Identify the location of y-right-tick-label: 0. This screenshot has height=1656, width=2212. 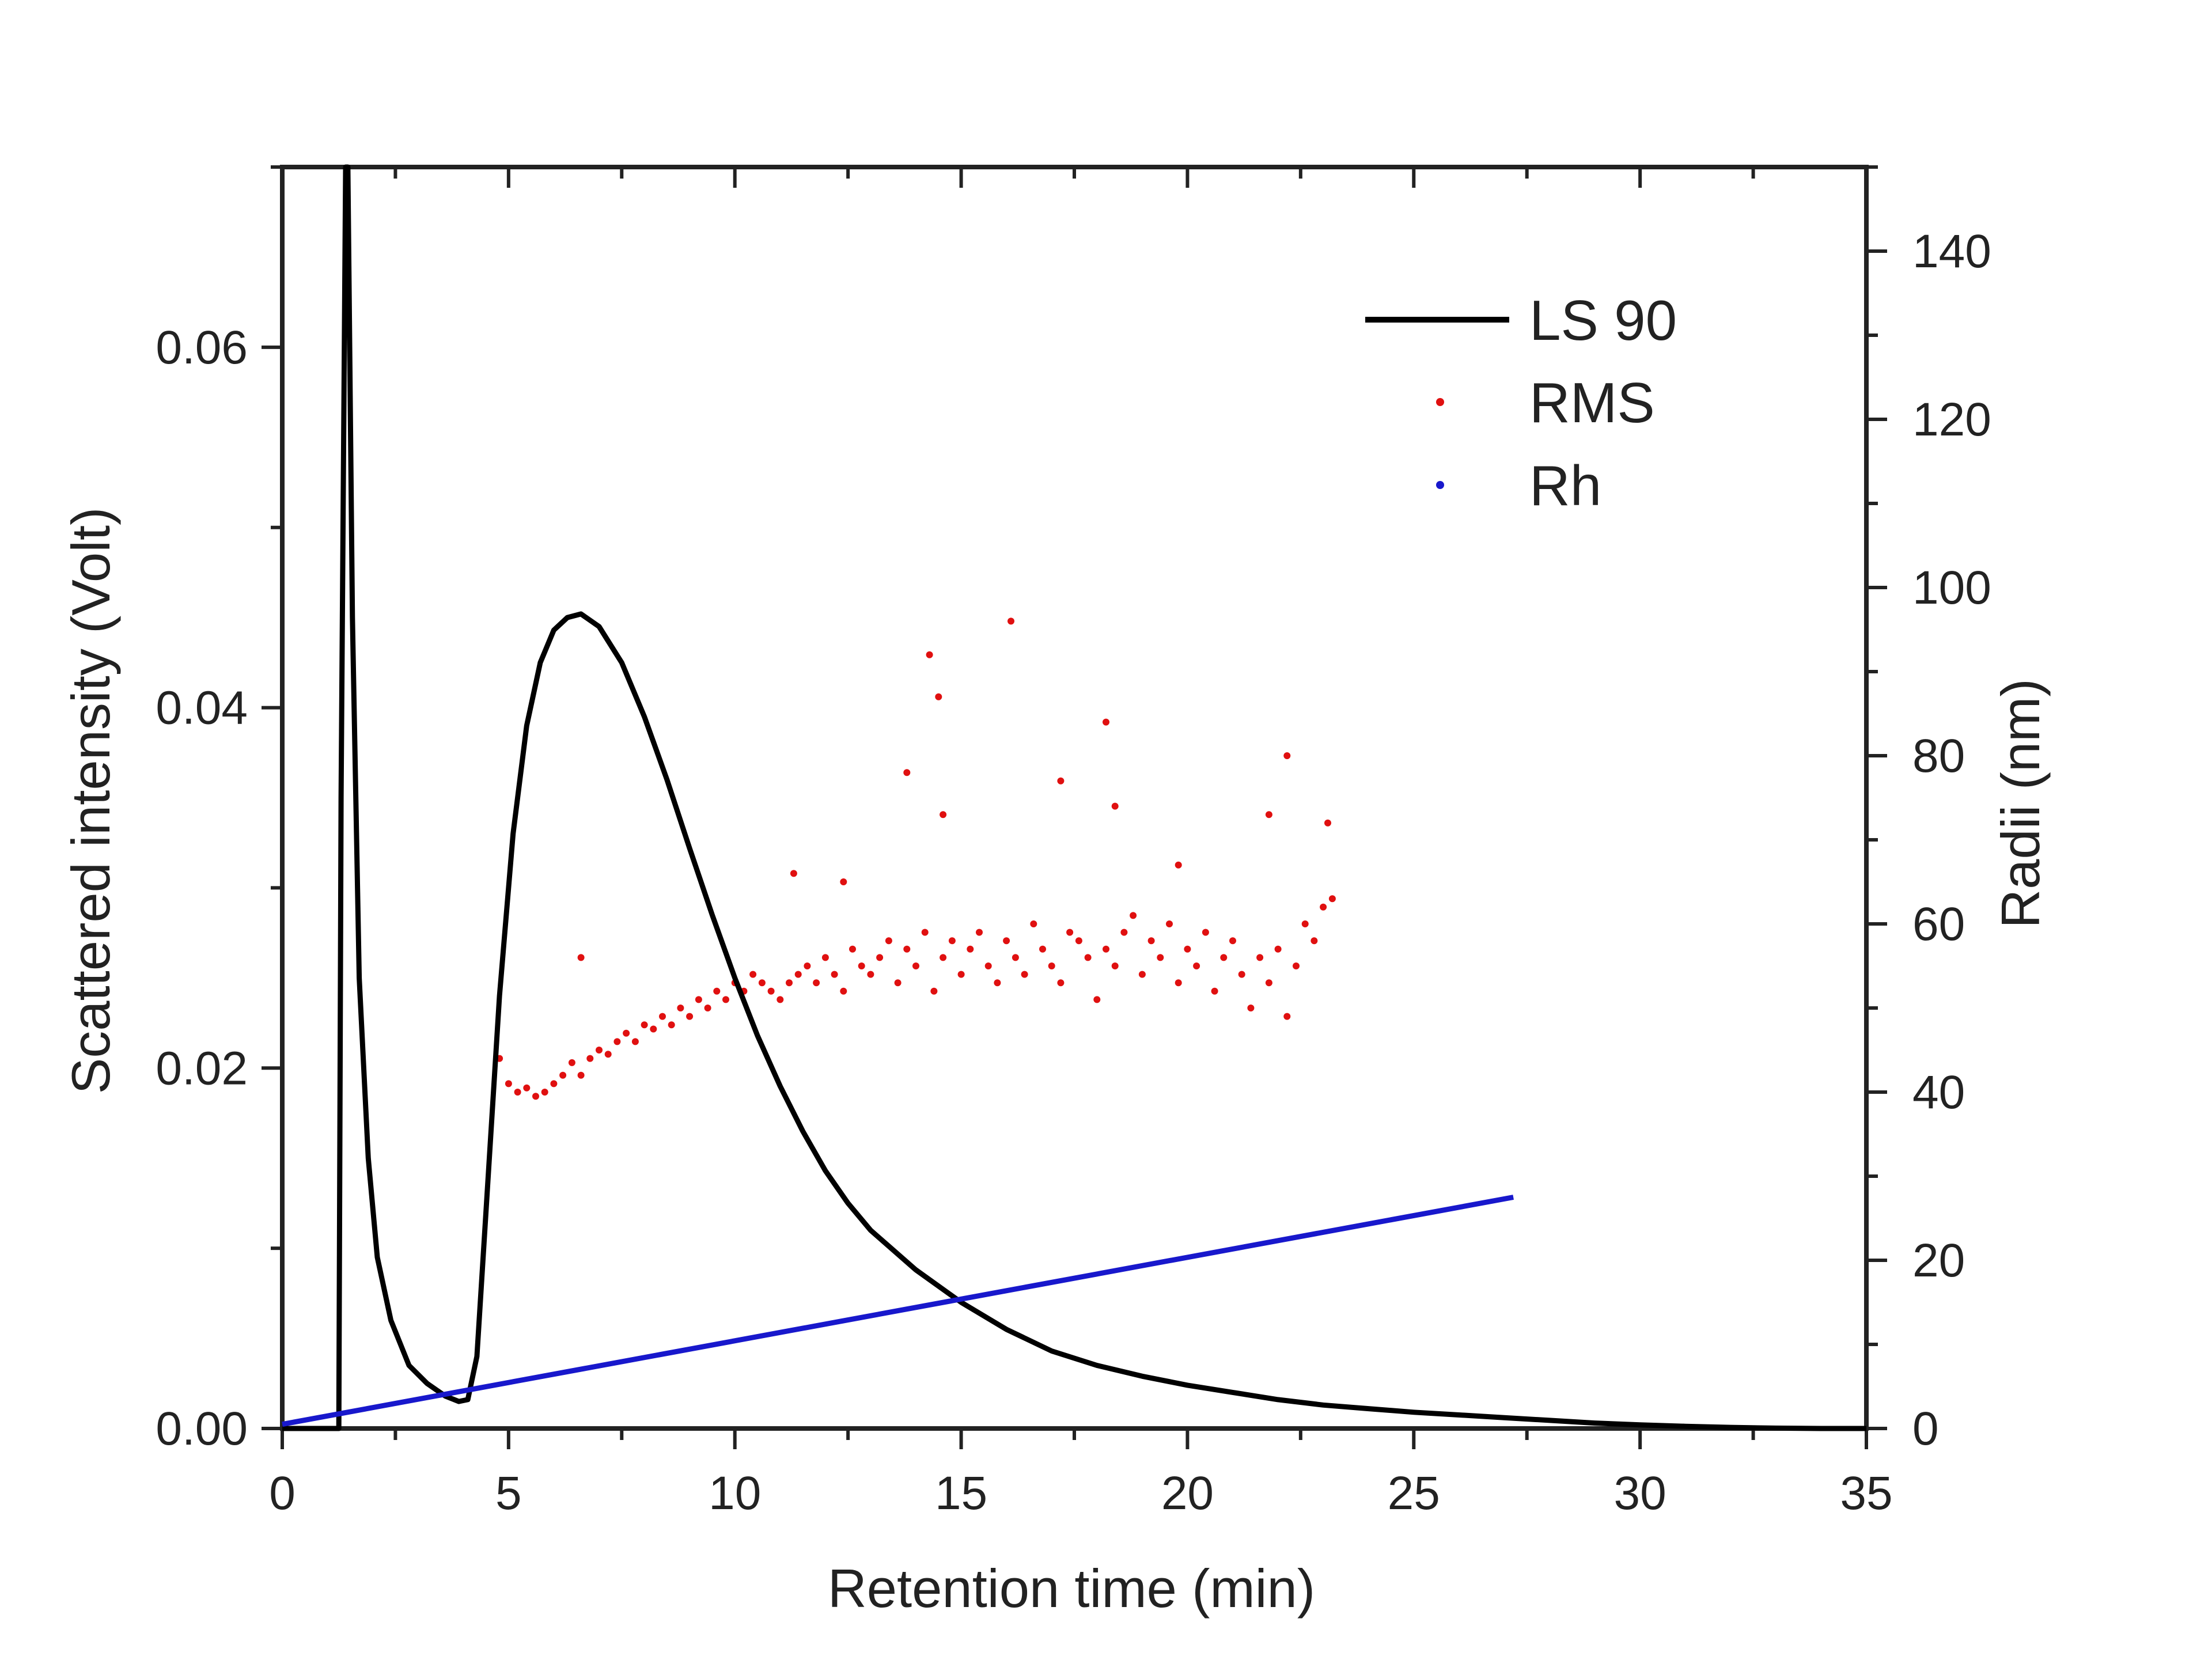
(1925, 1429).